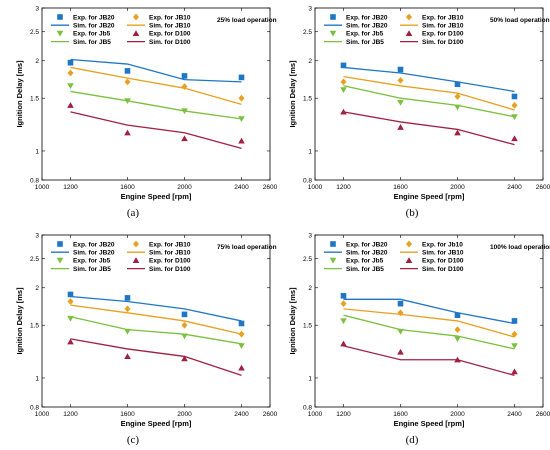  What do you see at coordinates (442, 244) in the screenshot?
I see `legend-label: Exp. for Jb10` at bounding box center [442, 244].